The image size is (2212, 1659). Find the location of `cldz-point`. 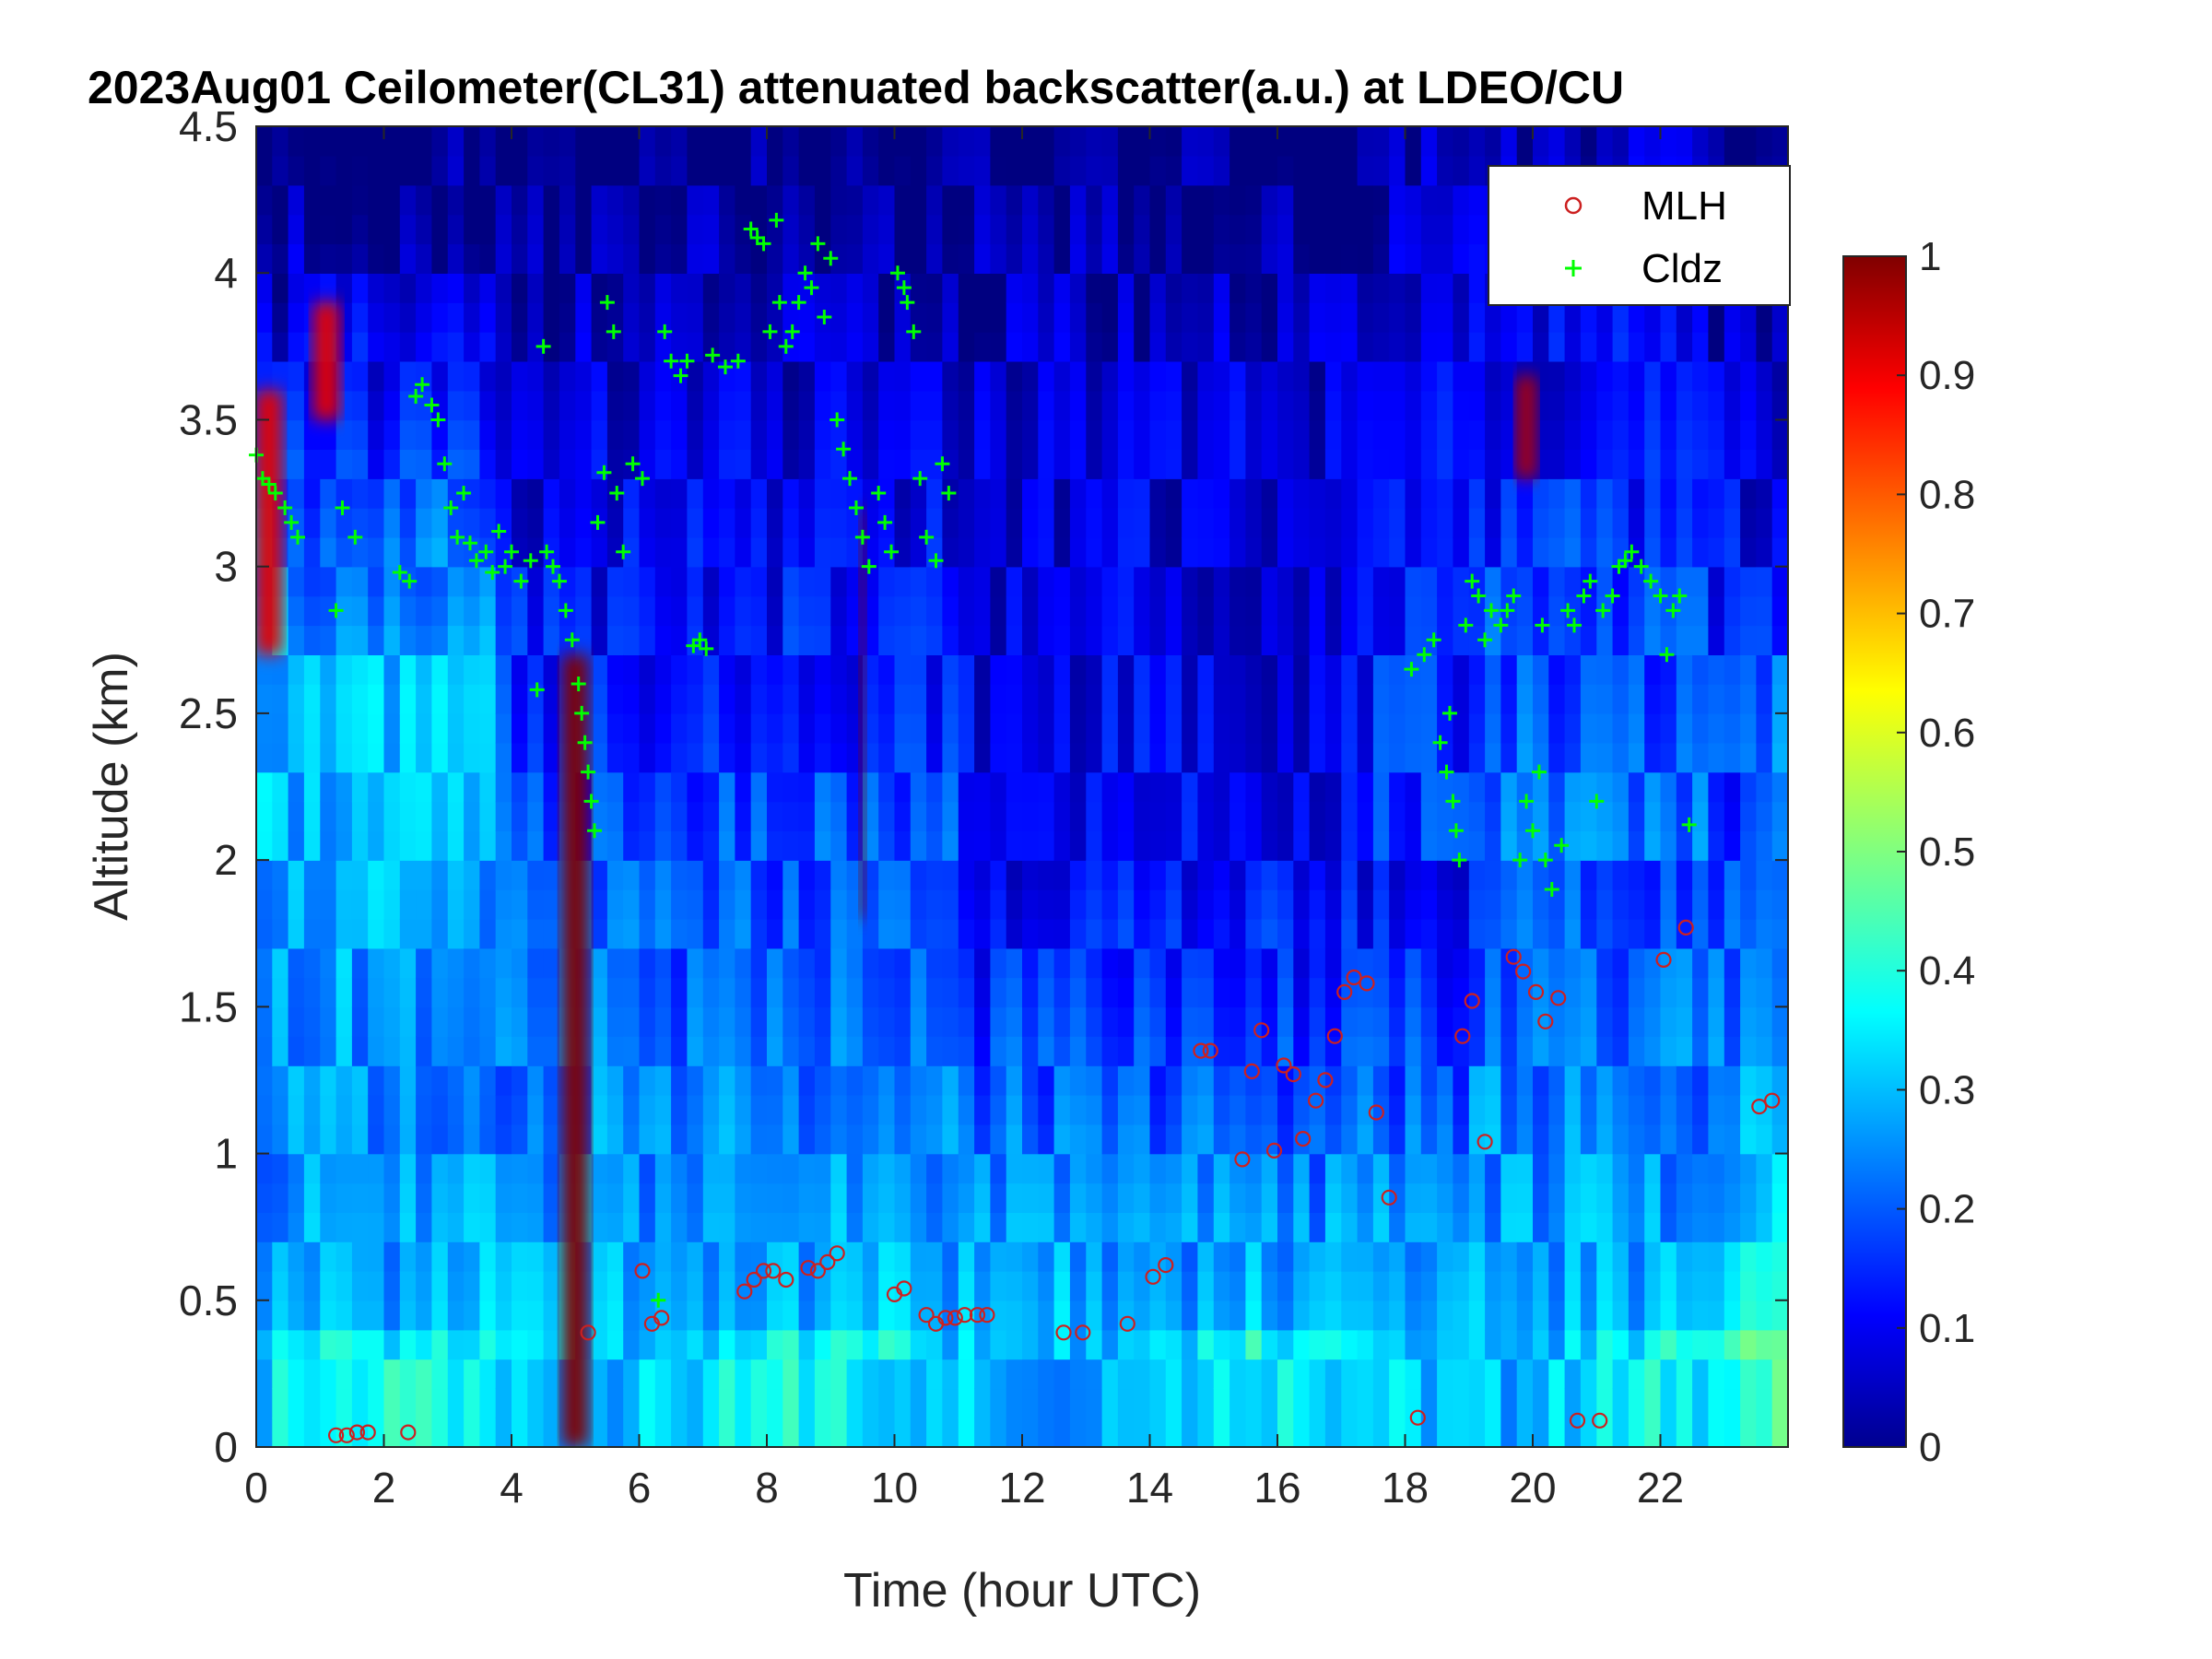

cldz-point is located at coordinates (713, 355).